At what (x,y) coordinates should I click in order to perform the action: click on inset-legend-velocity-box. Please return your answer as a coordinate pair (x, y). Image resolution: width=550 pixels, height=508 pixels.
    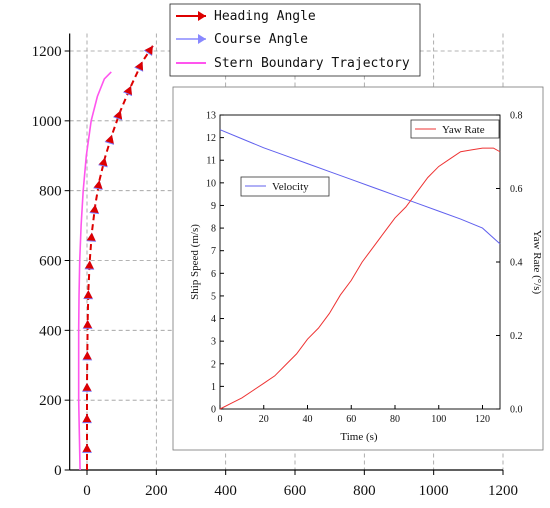
    Looking at the image, I should click on (285, 186).